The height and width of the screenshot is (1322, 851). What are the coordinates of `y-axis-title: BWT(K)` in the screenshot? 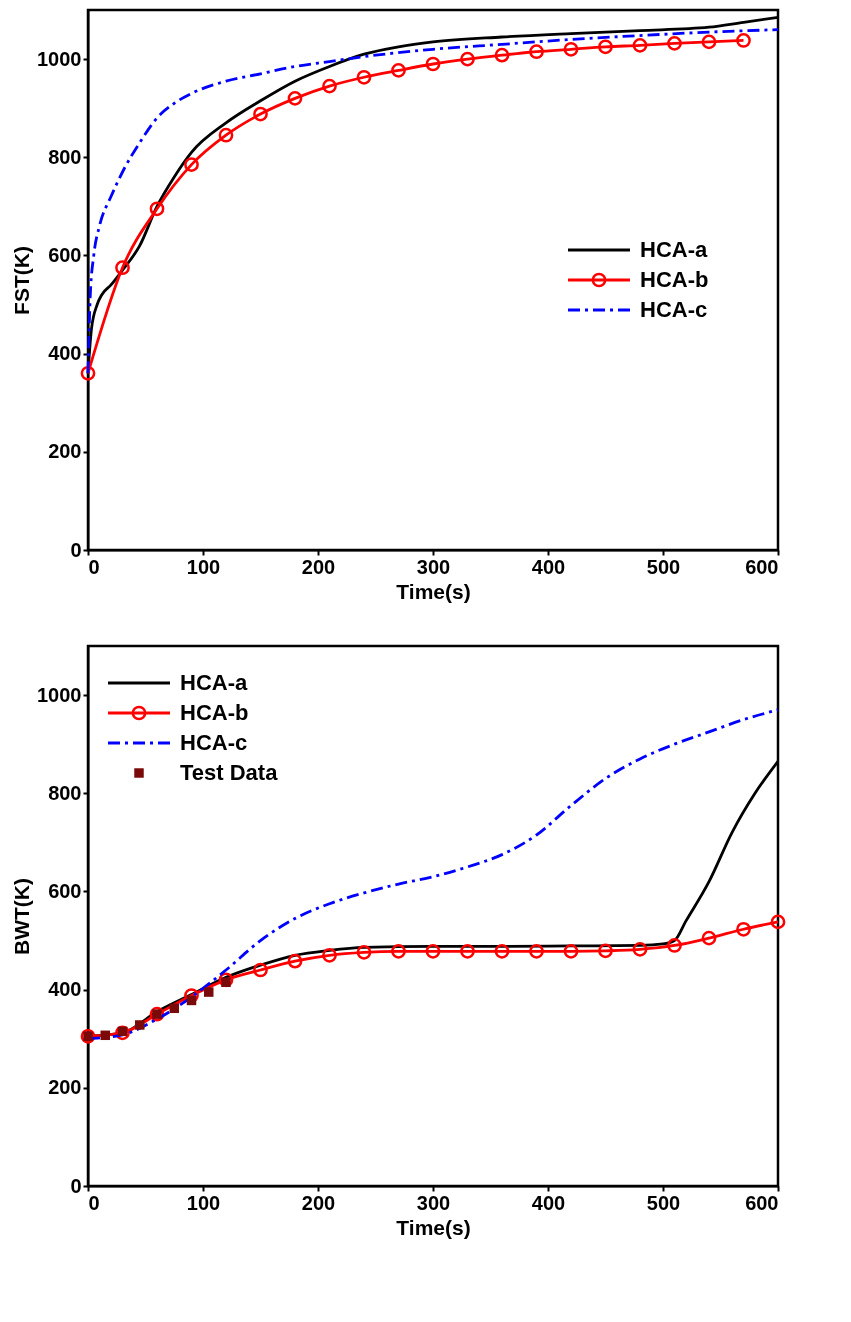 It's located at (22, 916).